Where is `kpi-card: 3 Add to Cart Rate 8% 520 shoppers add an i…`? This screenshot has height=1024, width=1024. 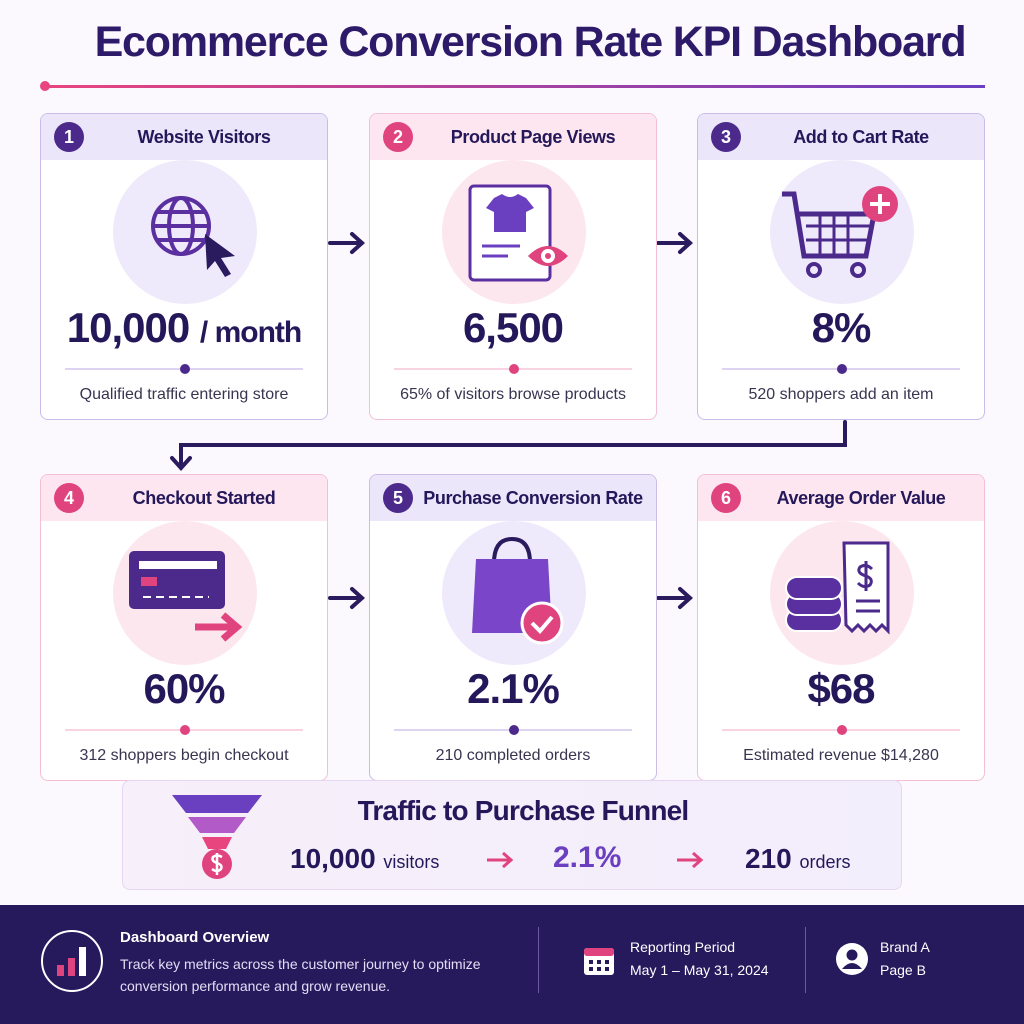
kpi-card: 3 Add to Cart Rate 8% 520 shoppers add an i… is located at coordinates (841, 266).